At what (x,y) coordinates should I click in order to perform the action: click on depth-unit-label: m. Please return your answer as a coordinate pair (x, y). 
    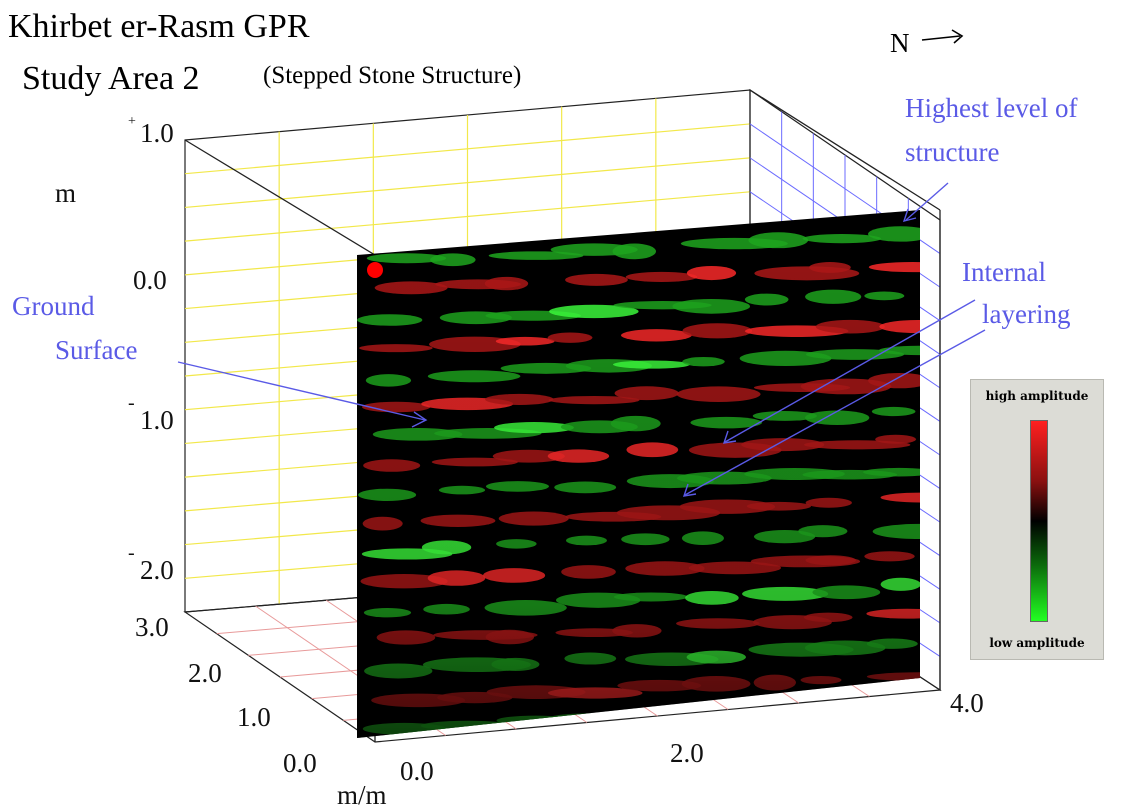
    Looking at the image, I should click on (66, 193).